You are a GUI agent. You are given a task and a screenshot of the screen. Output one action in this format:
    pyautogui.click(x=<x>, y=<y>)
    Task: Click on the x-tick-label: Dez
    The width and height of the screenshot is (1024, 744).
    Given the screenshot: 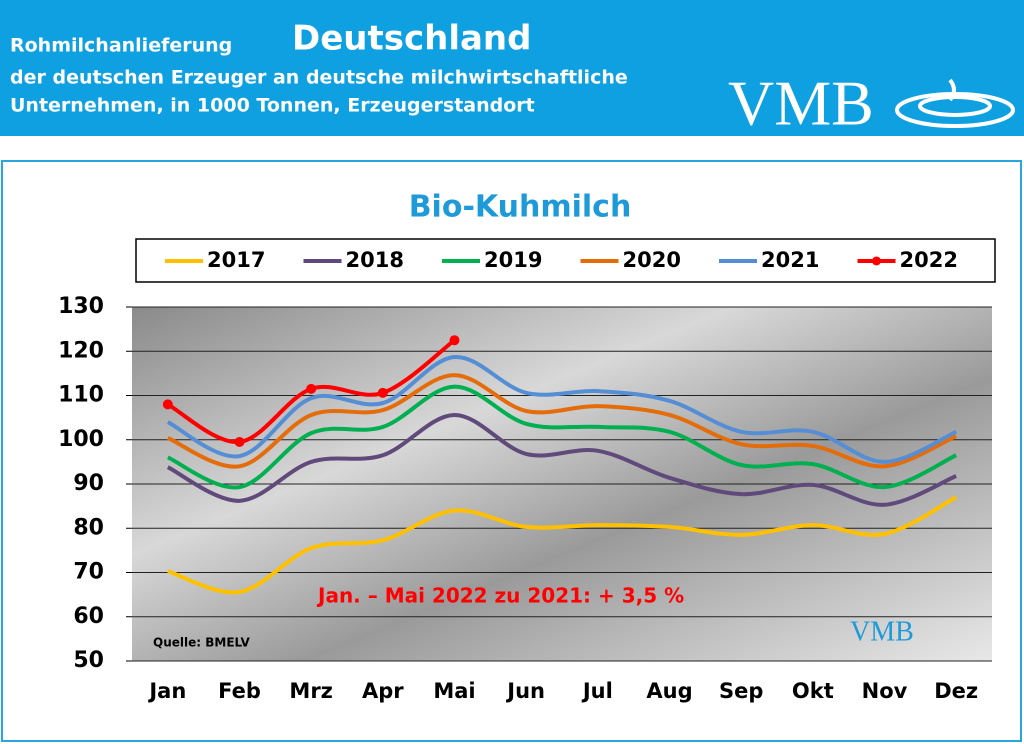 What is the action you would take?
    pyautogui.click(x=956, y=691)
    